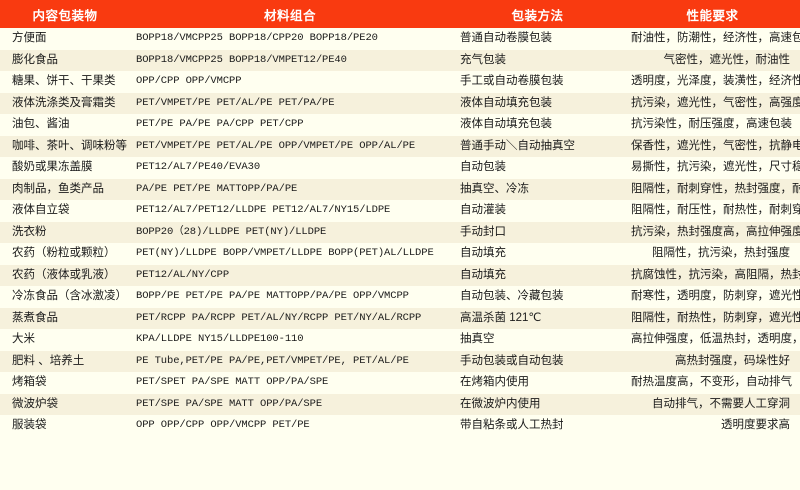 Image resolution: width=800 pixels, height=490 pixels. What do you see at coordinates (715, 296) in the screenshot?
I see `cell-performance: 耐寒性，透明度，防刺穿，遮光性` at bounding box center [715, 296].